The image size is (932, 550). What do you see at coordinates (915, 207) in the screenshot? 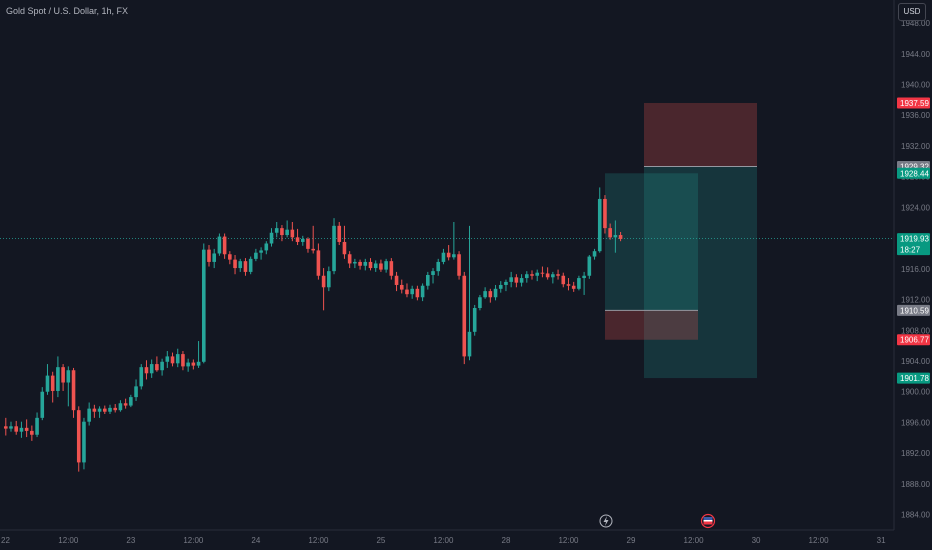
I see `y-tick-label: 1924.00` at bounding box center [915, 207].